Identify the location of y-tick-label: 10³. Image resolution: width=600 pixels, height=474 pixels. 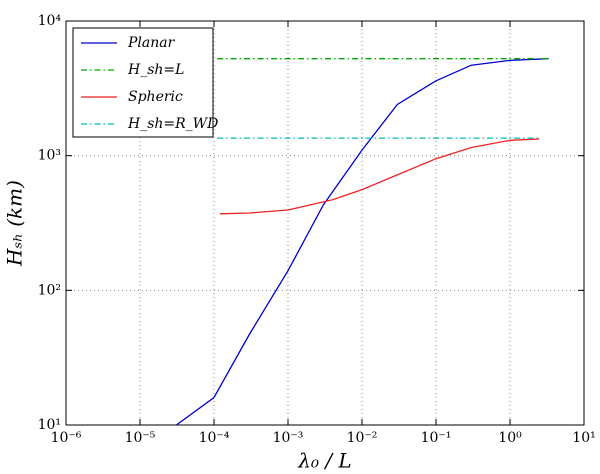
(49, 156).